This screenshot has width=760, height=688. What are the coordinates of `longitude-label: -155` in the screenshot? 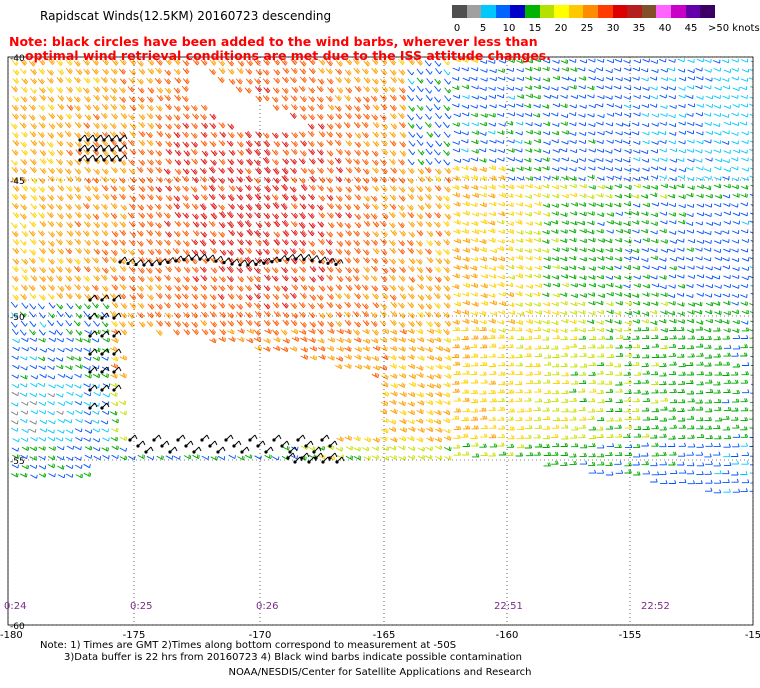 It's located at (630, 635).